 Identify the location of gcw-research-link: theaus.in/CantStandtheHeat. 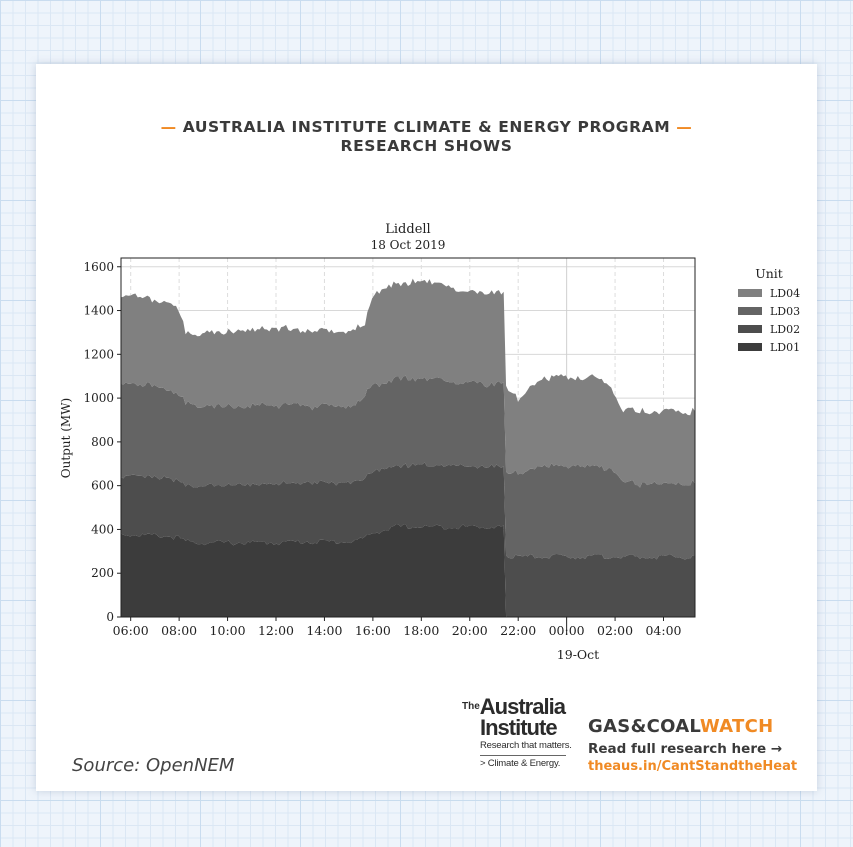
(693, 766).